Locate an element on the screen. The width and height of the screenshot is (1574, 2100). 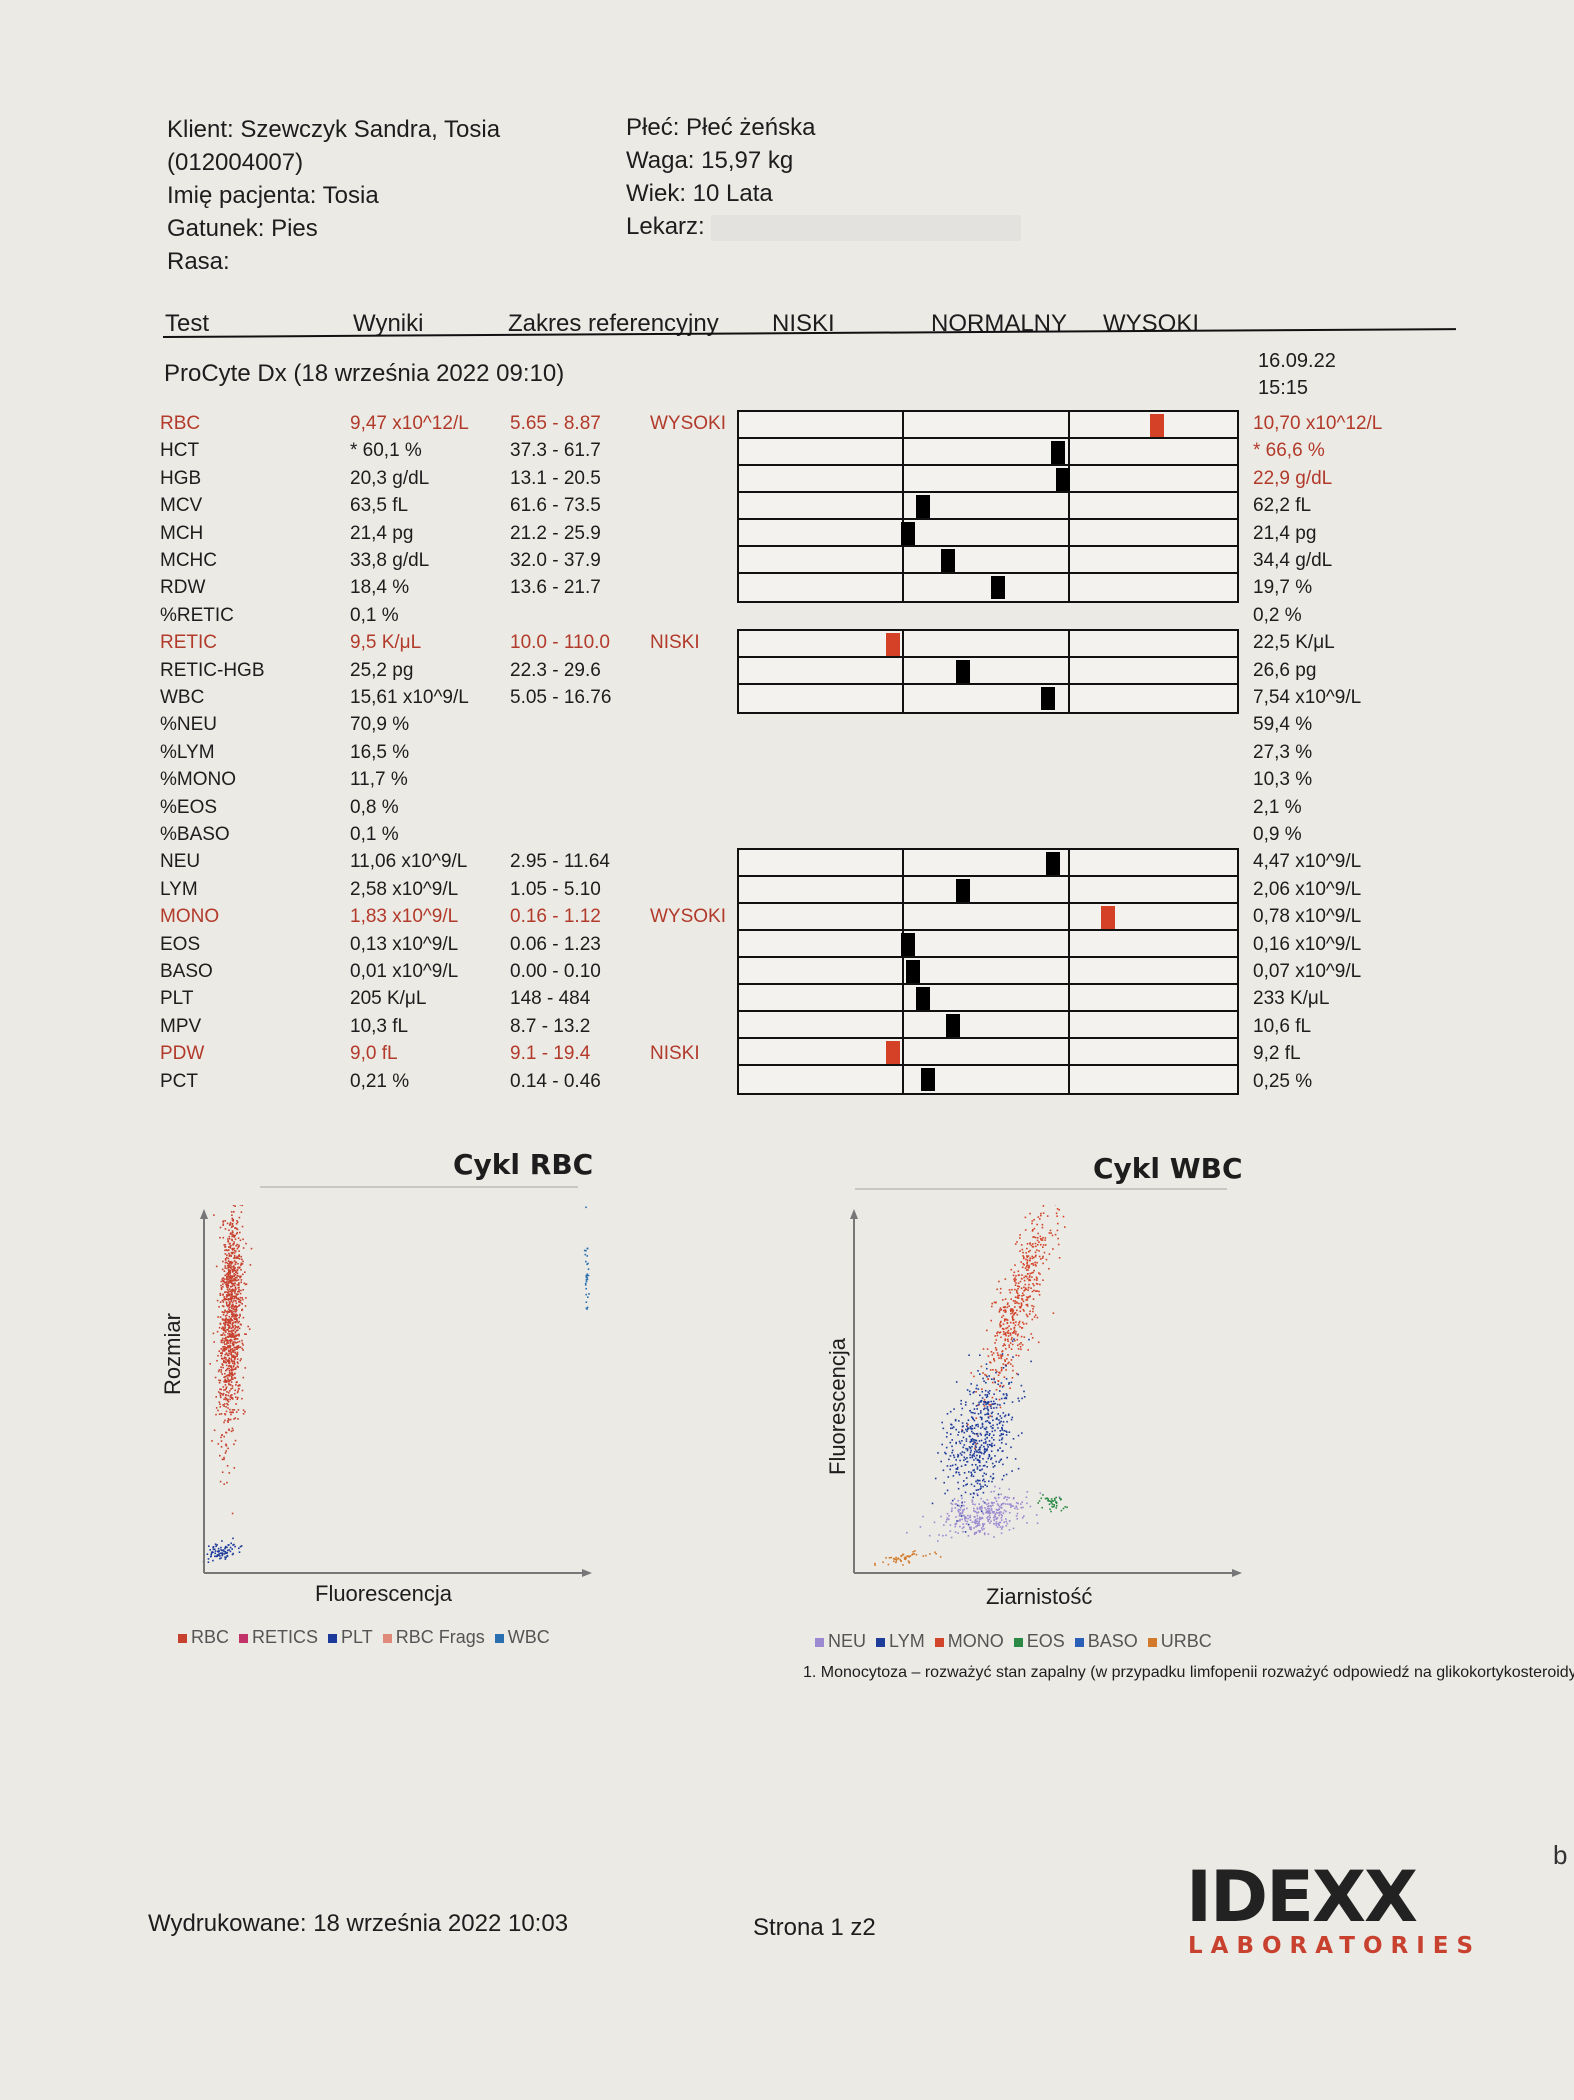
rbc-x-label: Fluorescencja is located at coordinates (383, 1593).